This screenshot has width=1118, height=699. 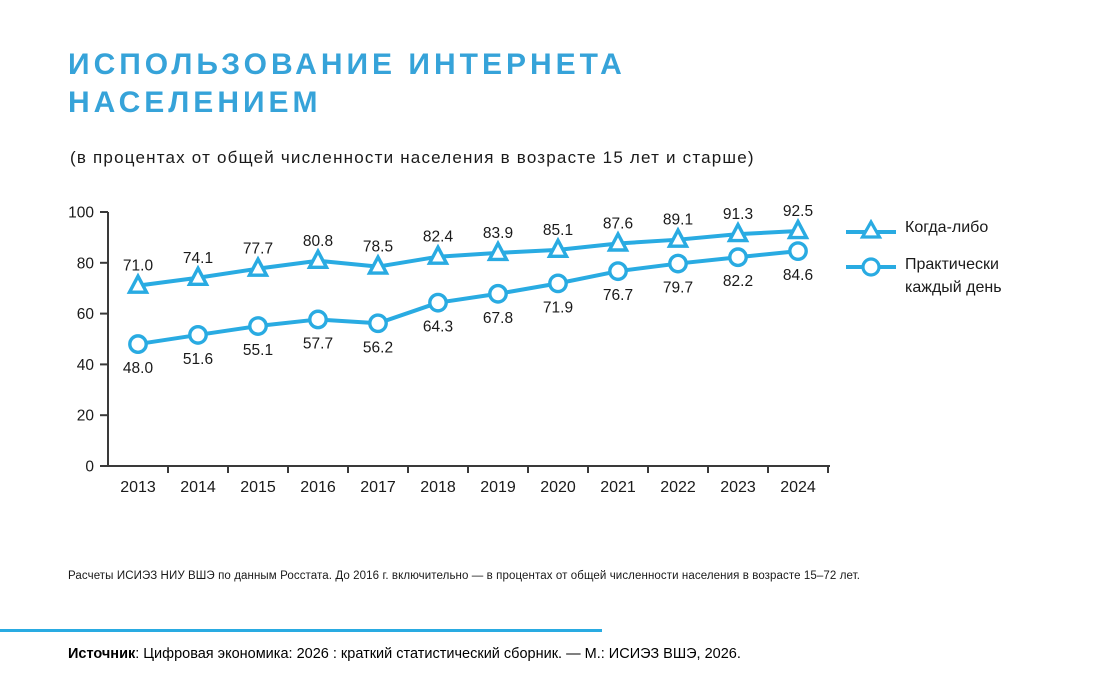 I want to click on data-label: 67.8, so click(x=498, y=318).